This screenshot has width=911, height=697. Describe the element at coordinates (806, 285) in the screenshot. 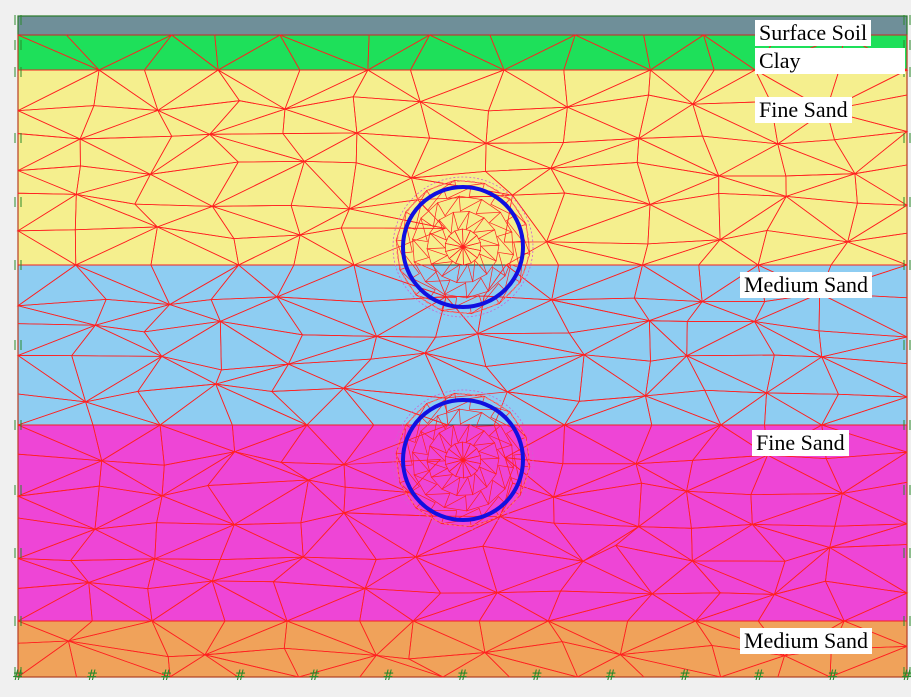

I see `layer-label-medium-sand-upper: Medium Sand` at that location.